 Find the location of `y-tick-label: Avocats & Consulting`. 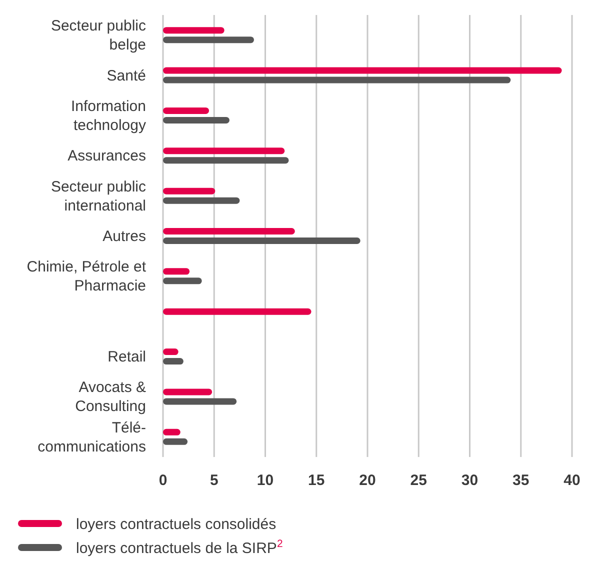

y-tick-label: Avocats & Consulting is located at coordinates (110, 397).